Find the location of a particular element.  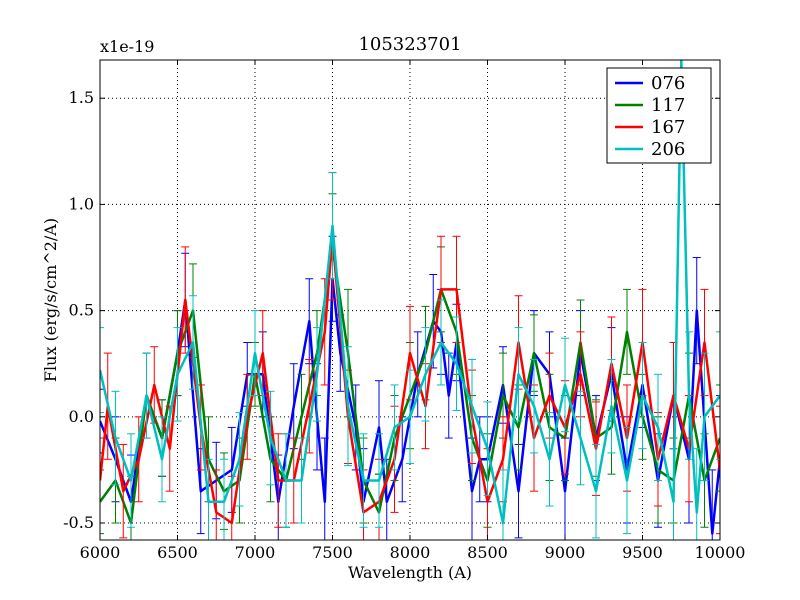

x-tick-label: 7500 is located at coordinates (332, 552).